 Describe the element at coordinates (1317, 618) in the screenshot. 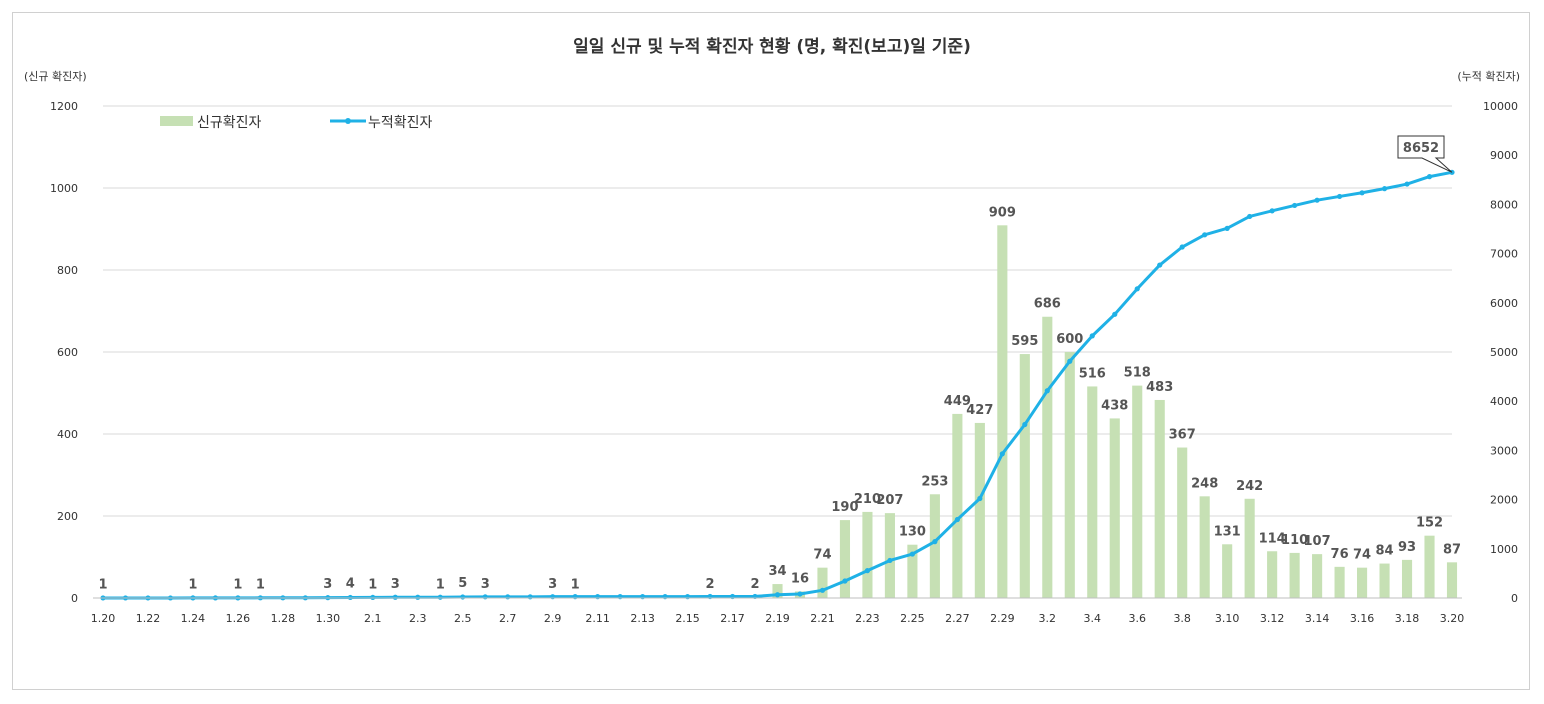

I see `x-tick-label: 3.14` at that location.